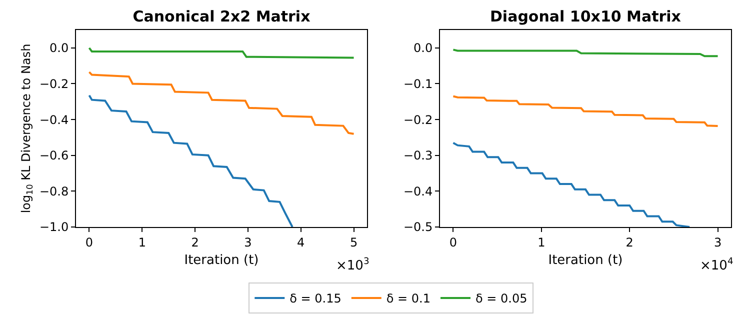 Image resolution: width=738 pixels, height=322 pixels. What do you see at coordinates (717, 265) in the screenshot?
I see `text: ×10$^{4}$` at bounding box center [717, 265].